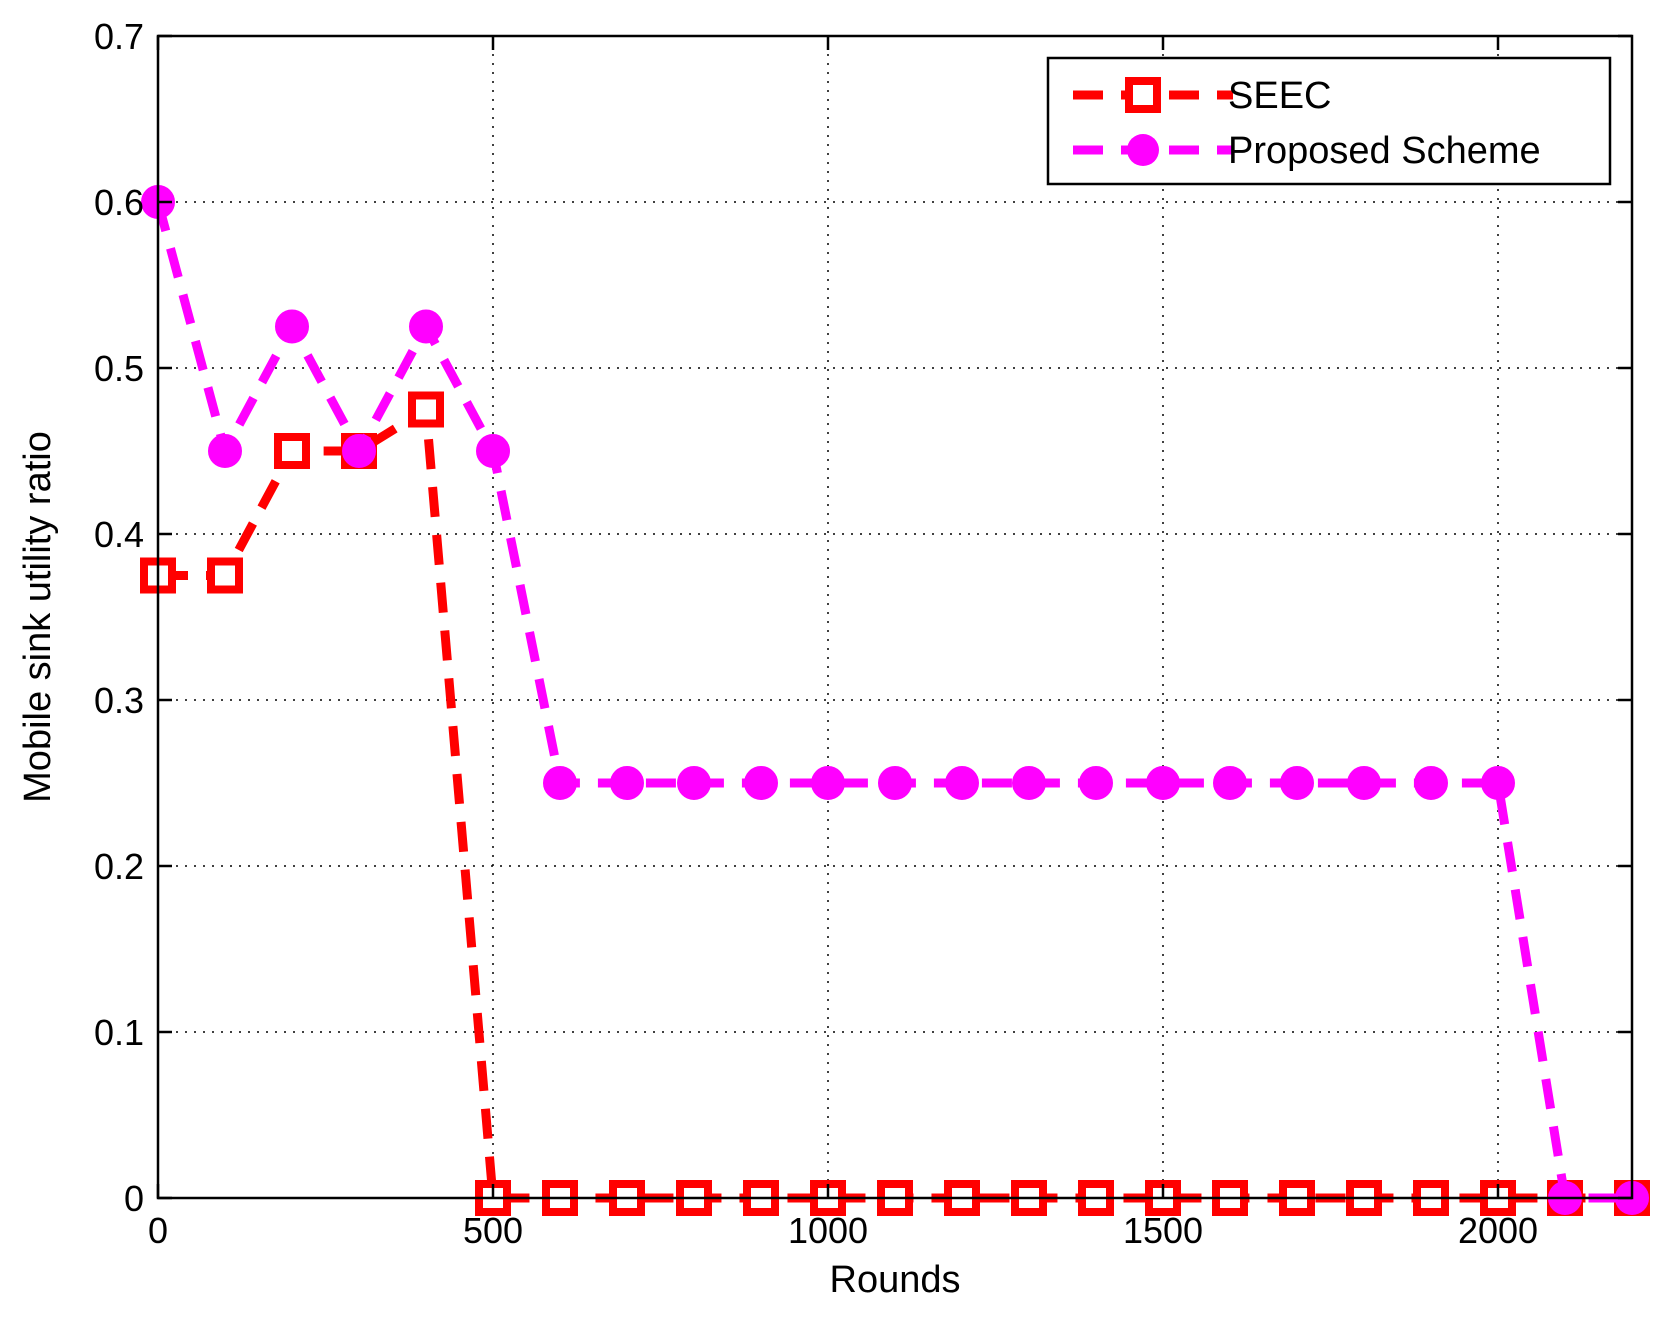 The height and width of the screenshot is (1323, 1664). Describe the element at coordinates (119, 1032) in the screenshot. I see `y-tick-label: 0.1` at that location.